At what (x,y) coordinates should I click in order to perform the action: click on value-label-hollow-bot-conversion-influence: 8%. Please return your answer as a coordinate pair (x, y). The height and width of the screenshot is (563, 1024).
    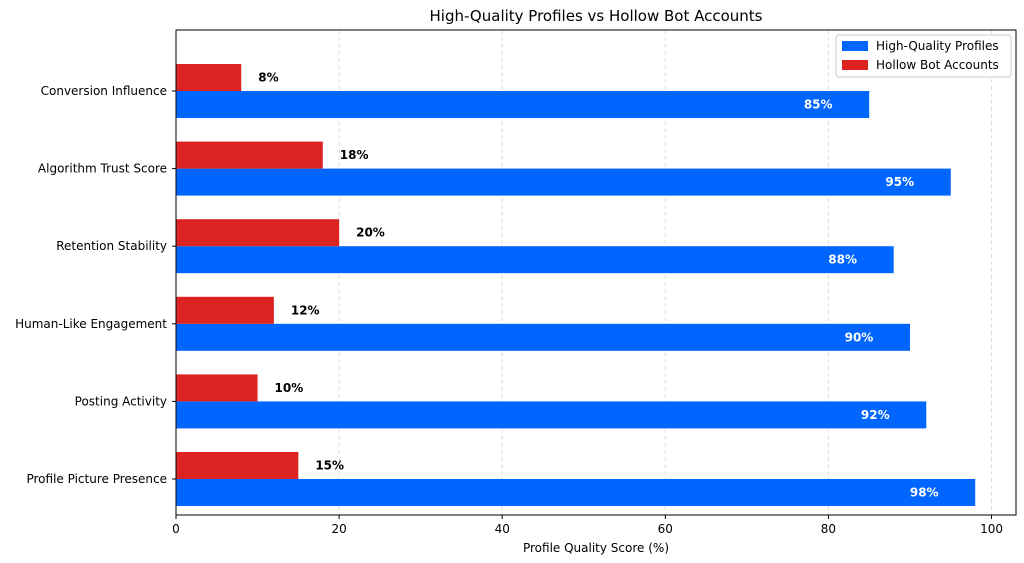
    Looking at the image, I should click on (268, 78).